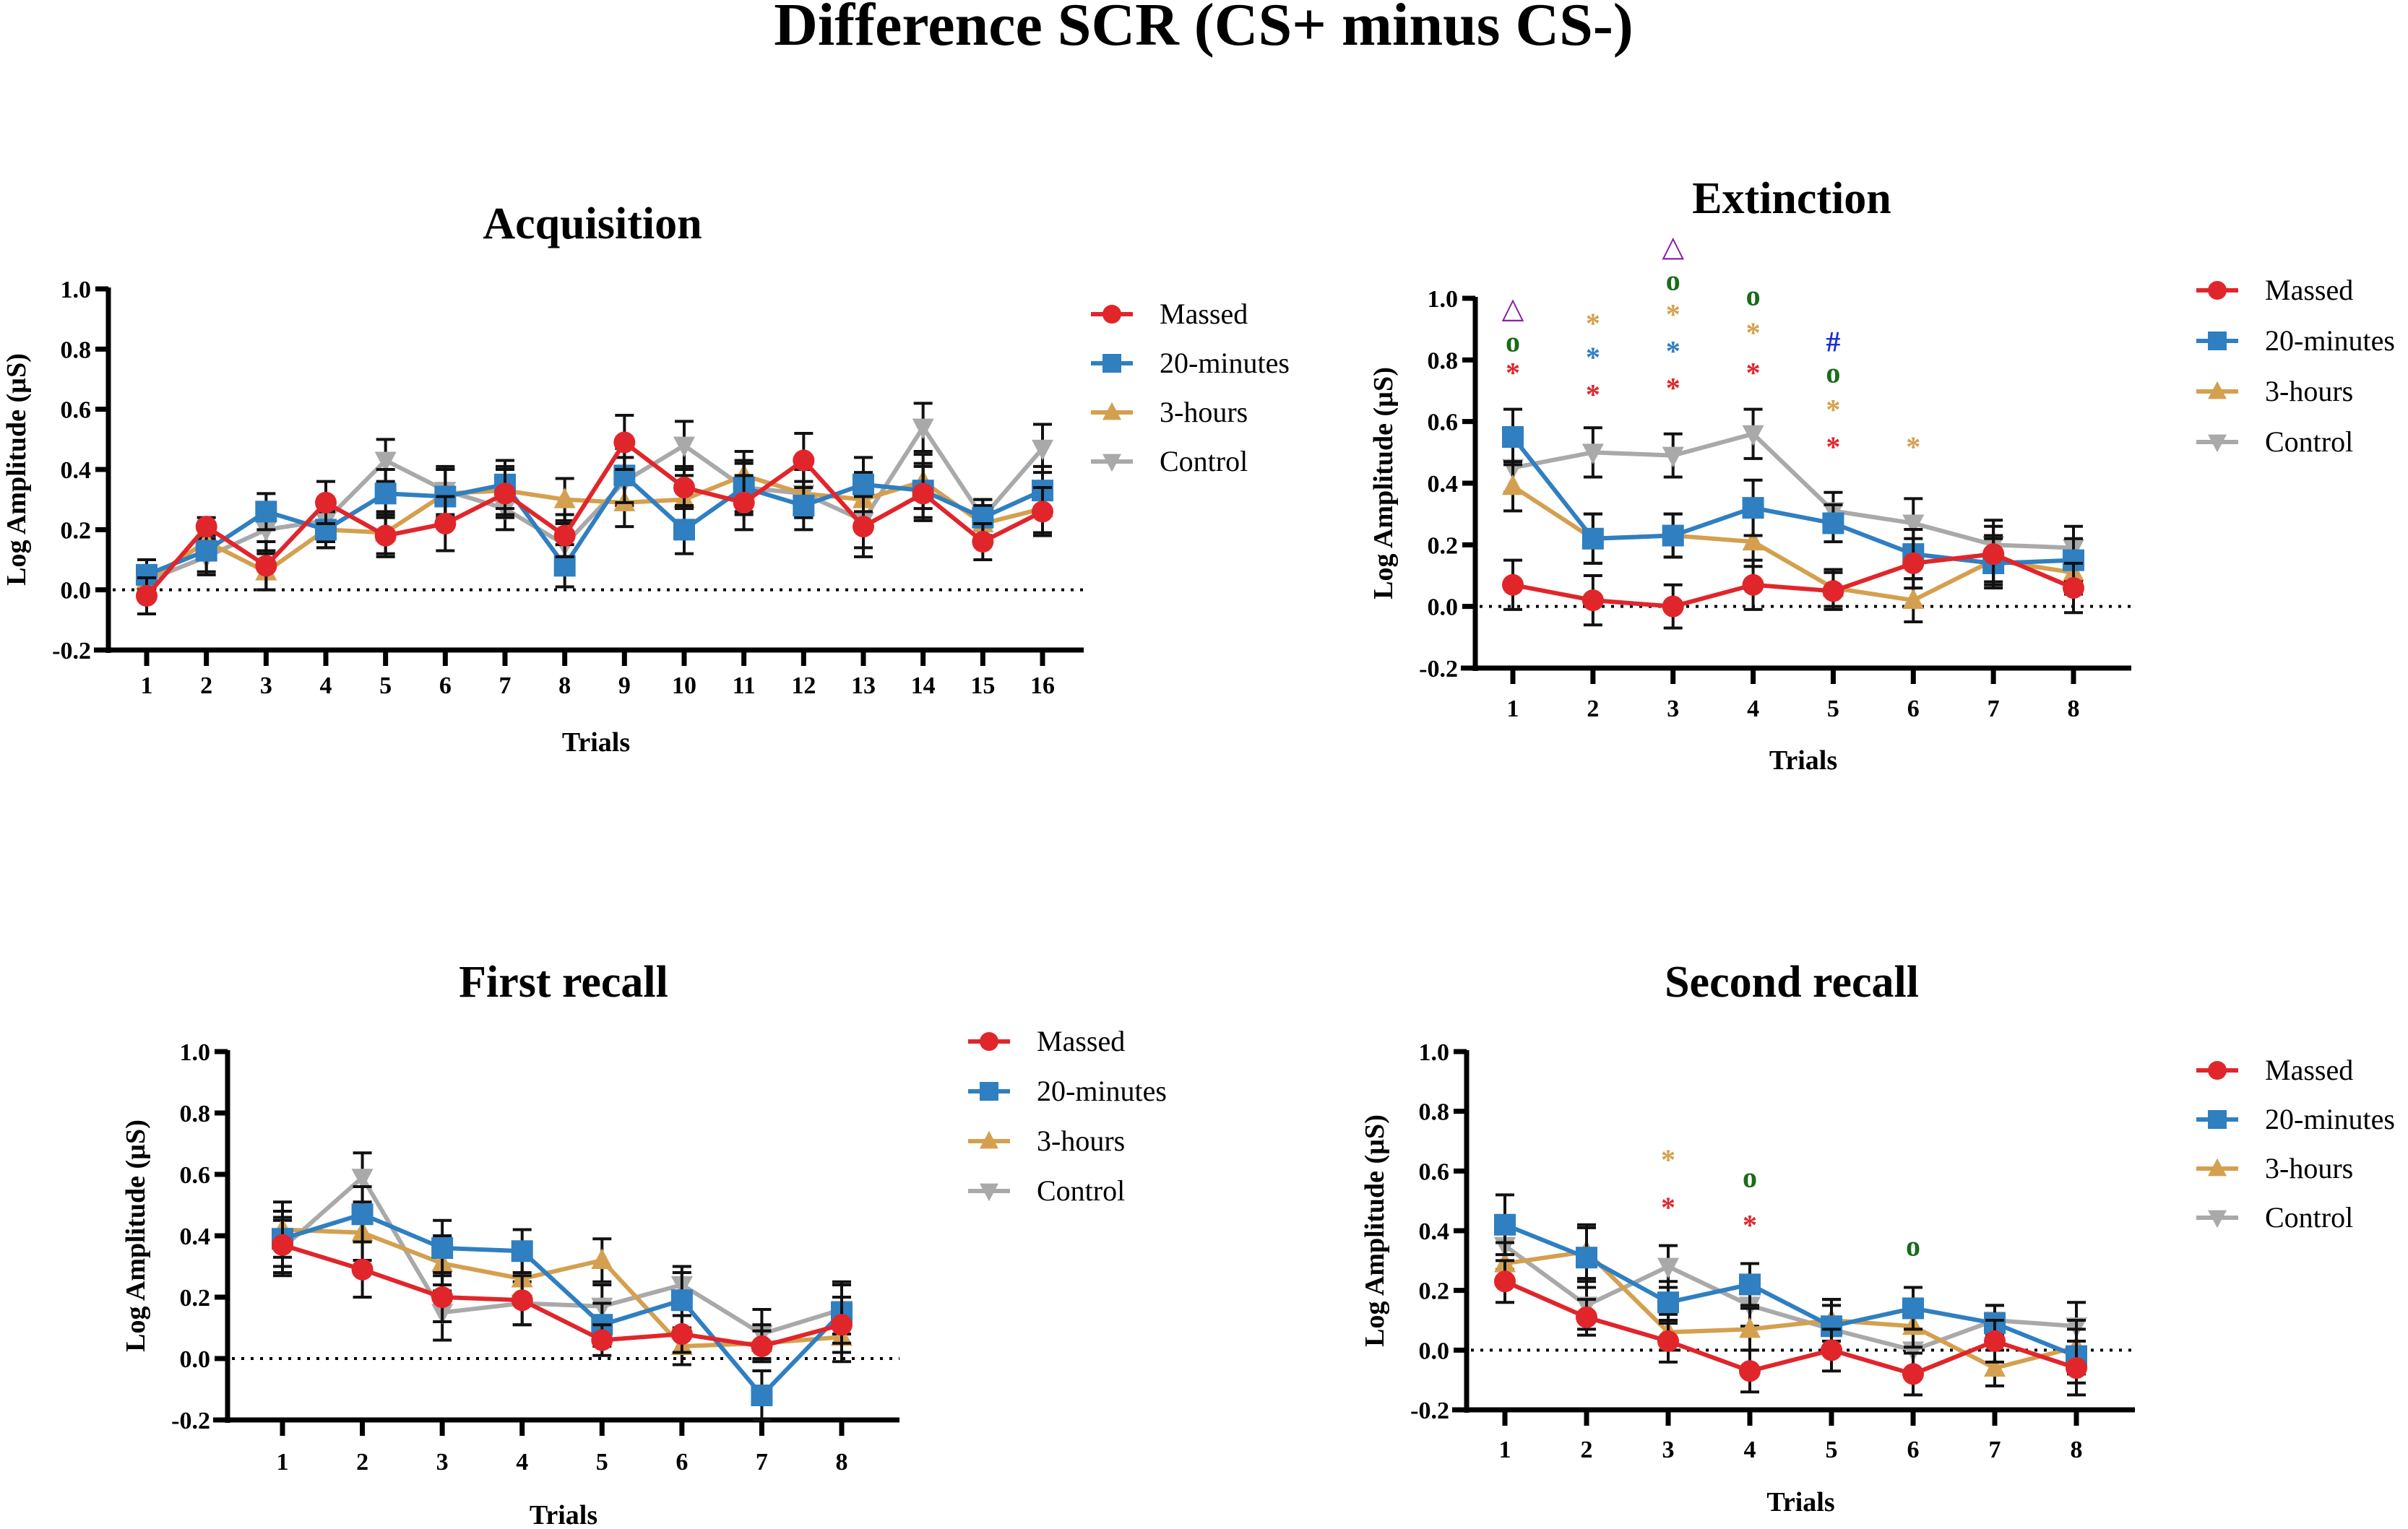  What do you see at coordinates (2074, 709) in the screenshot?
I see `x-tick-label: 8` at bounding box center [2074, 709].